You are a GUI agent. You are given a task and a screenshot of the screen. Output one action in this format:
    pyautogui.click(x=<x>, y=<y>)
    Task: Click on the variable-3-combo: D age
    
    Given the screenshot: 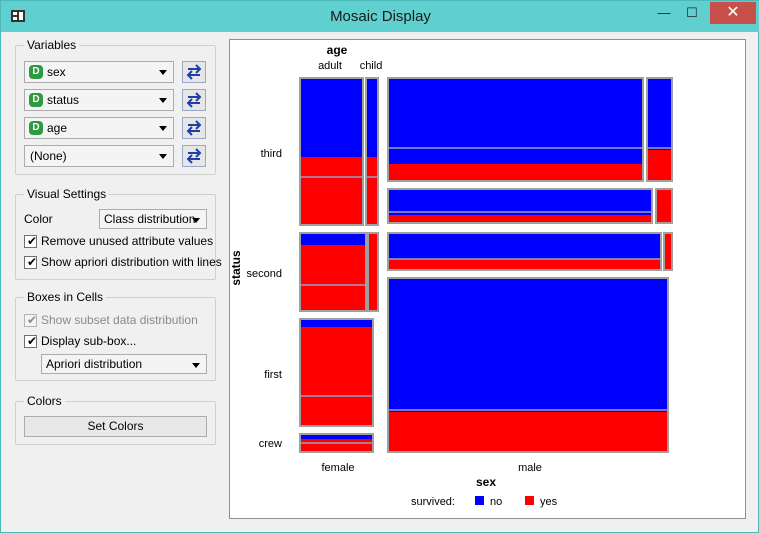 What is the action you would take?
    pyautogui.click(x=99, y=128)
    